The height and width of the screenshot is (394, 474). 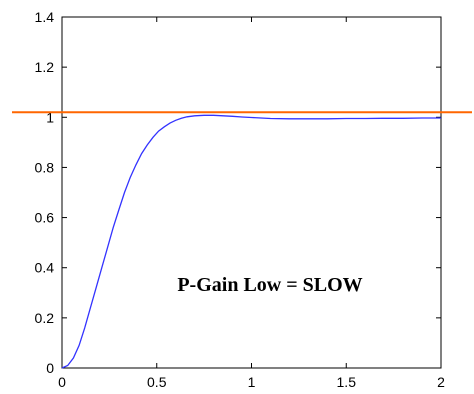 I want to click on y-tick-label: 0.2, so click(x=45, y=318).